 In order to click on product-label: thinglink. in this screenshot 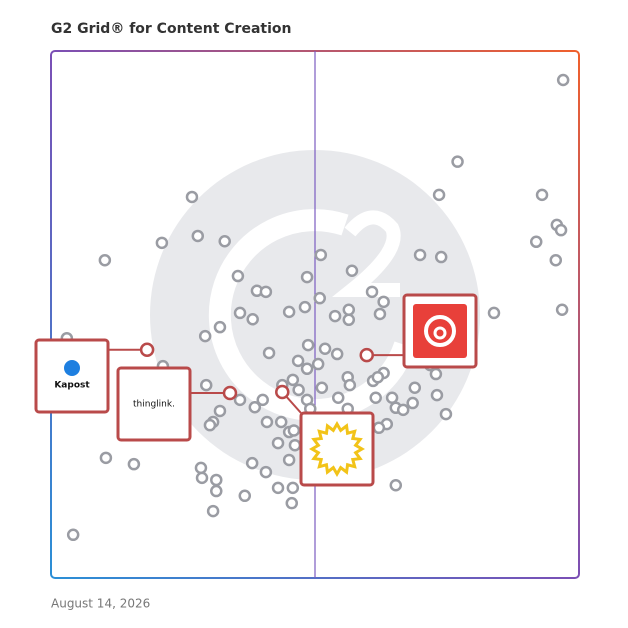, I will do `click(154, 405)`.